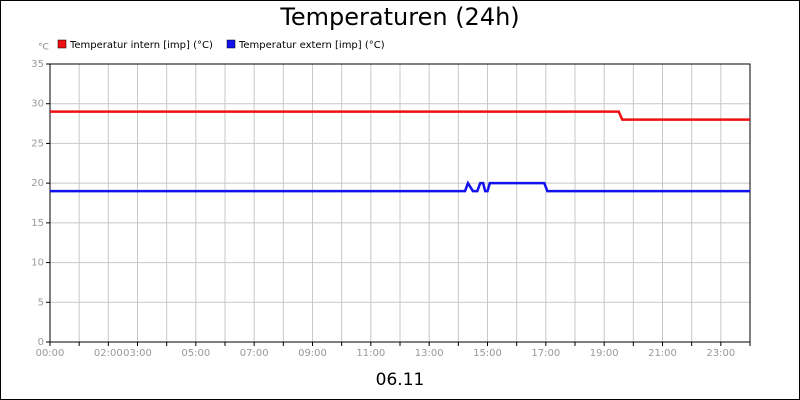 The height and width of the screenshot is (400, 800). I want to click on y-tick-label: 15, so click(37, 223).